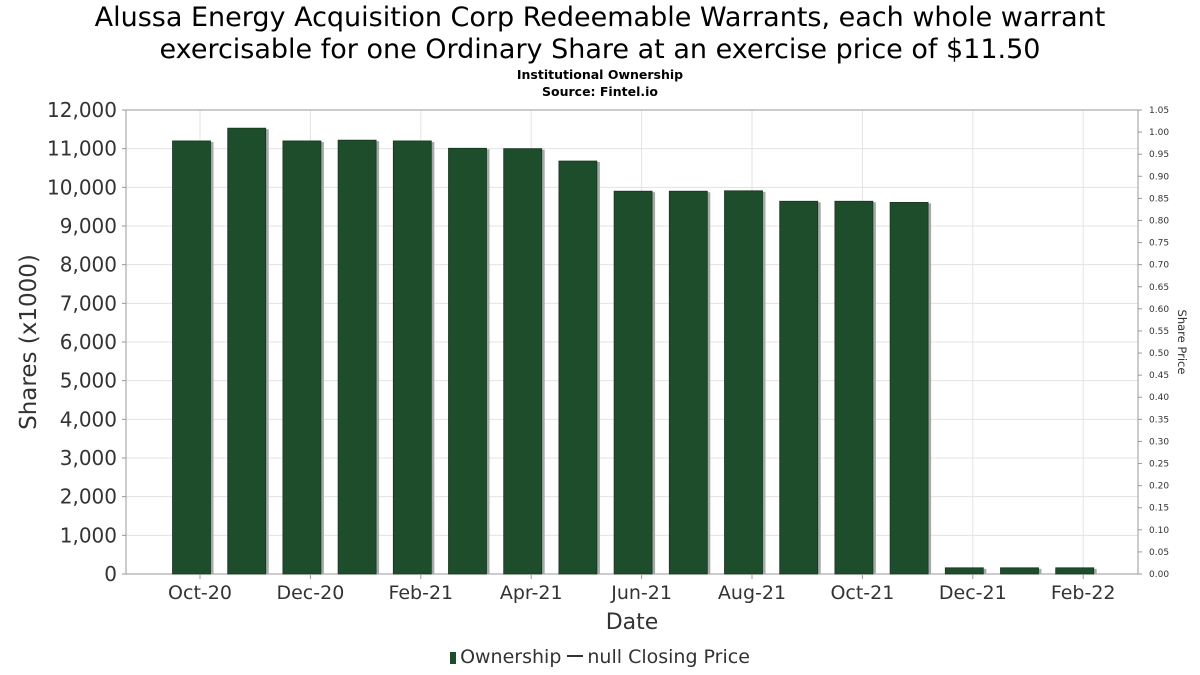 The width and height of the screenshot is (1200, 675). I want to click on chart-subtitle: Institutional Ownership, so click(600, 74).